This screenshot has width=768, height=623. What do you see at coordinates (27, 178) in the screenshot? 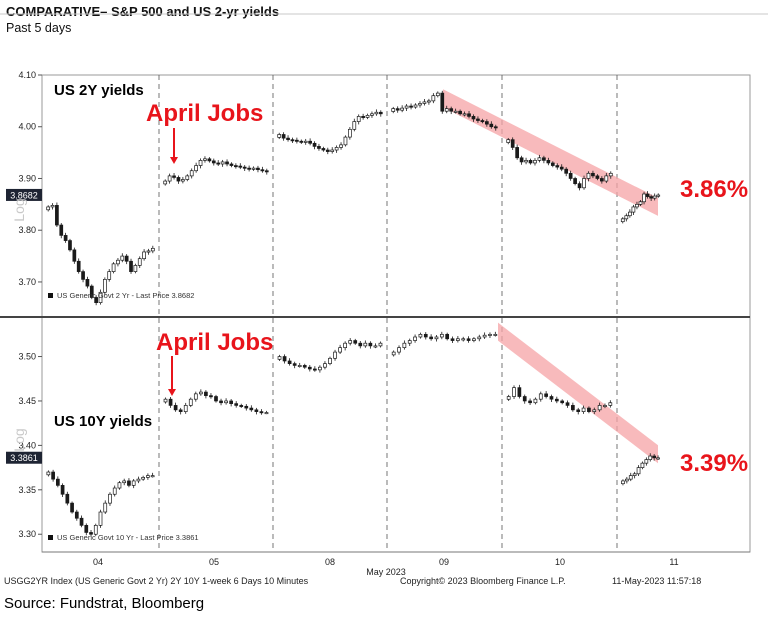
I see `y-tick-label: 3.90` at bounding box center [27, 178].